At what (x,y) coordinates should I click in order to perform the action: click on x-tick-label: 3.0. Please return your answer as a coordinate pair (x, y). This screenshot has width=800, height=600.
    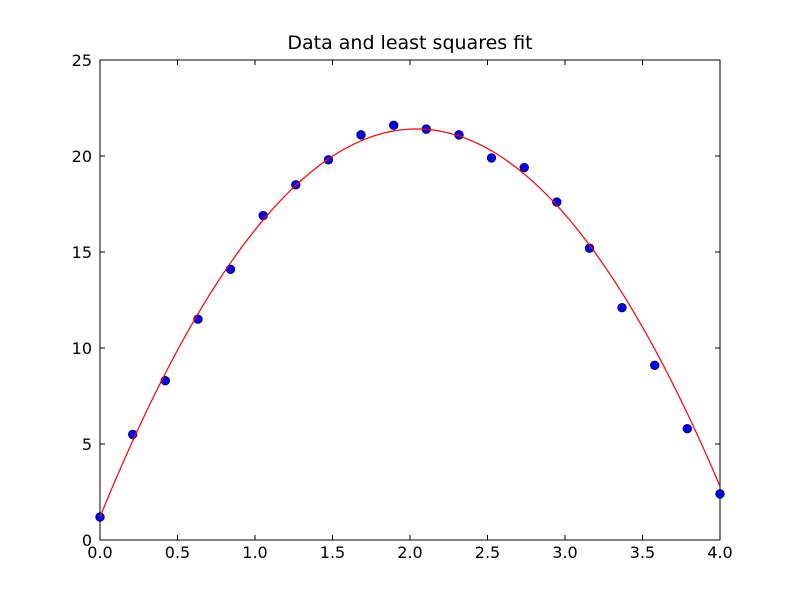
    Looking at the image, I should click on (564, 552).